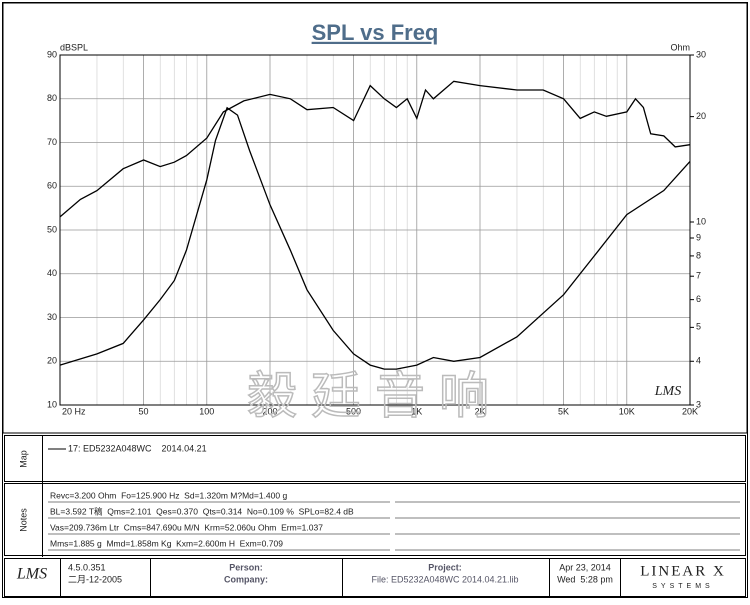 The image size is (750, 605). What do you see at coordinates (95, 579) in the screenshot?
I see `build-date: 二月-12-2005` at bounding box center [95, 579].